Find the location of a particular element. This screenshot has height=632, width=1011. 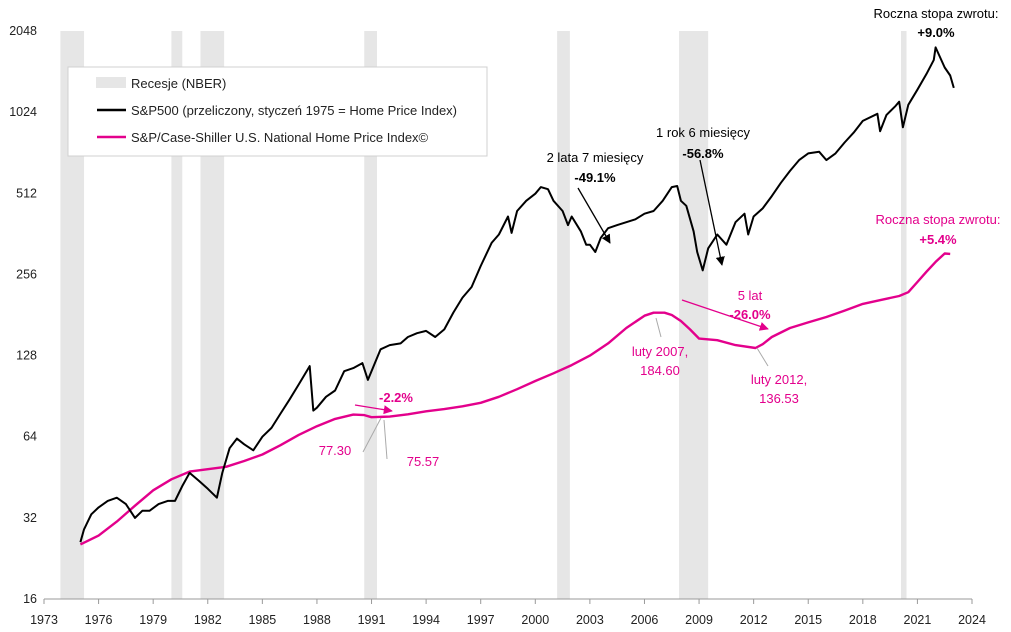

annotation-label: 2 lata 7 miesięcy is located at coordinates (595, 157).